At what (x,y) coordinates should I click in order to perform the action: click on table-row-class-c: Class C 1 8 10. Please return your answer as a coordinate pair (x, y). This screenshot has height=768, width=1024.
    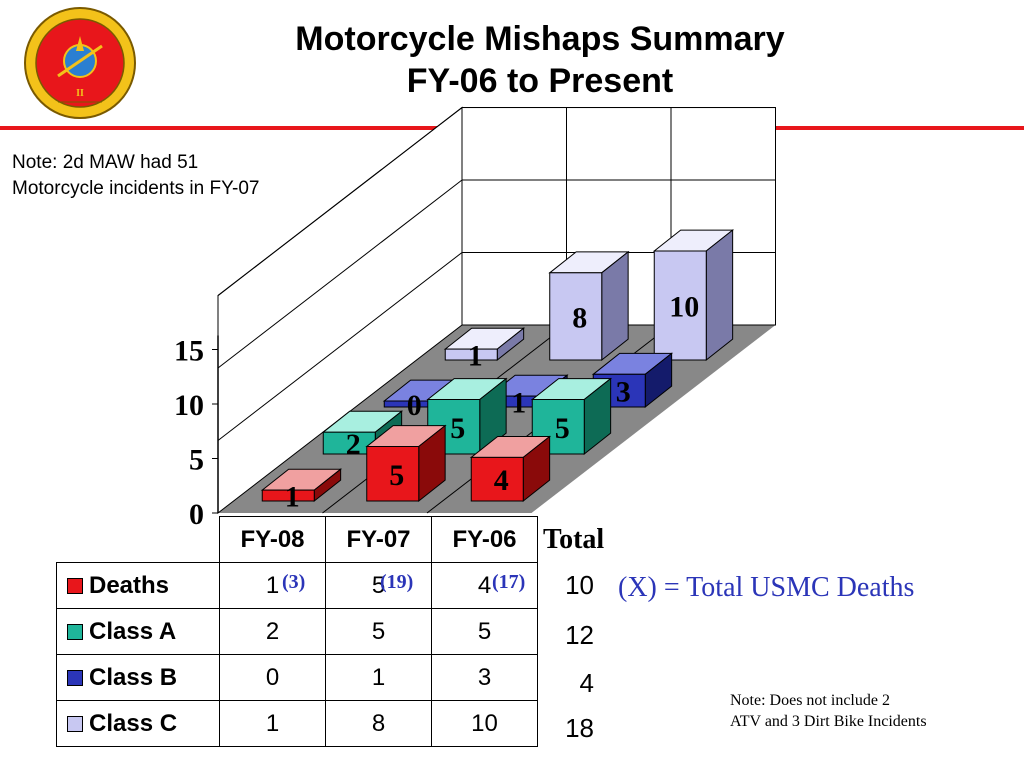
    Looking at the image, I should click on (297, 723).